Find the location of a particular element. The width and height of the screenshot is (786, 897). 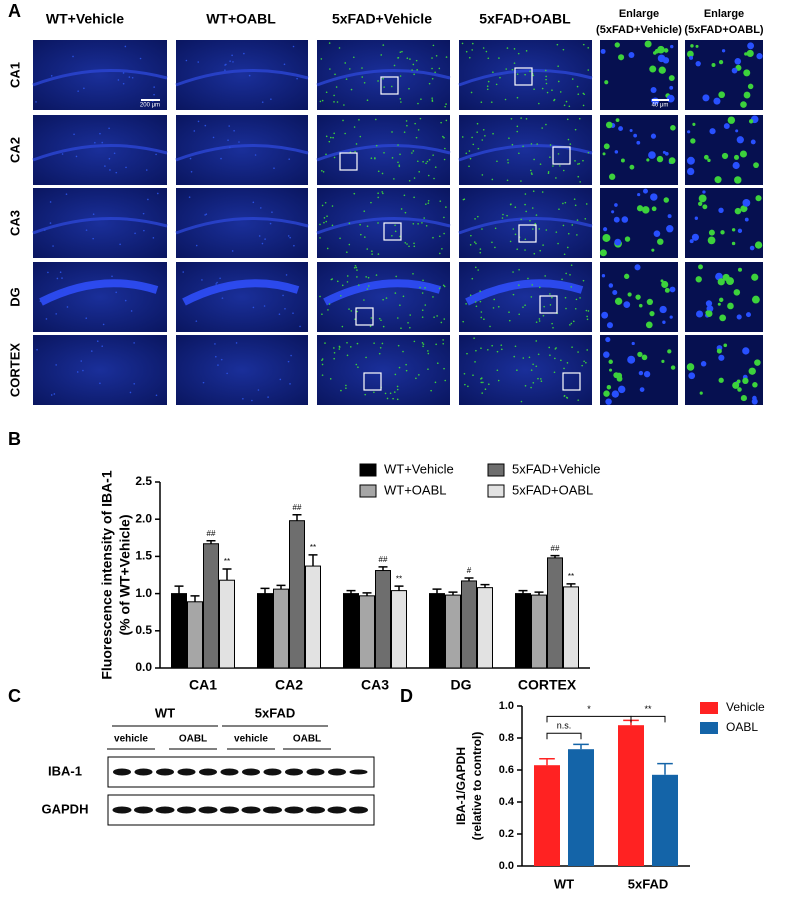

scale-bar-label: 200 μm is located at coordinates (150, 106).